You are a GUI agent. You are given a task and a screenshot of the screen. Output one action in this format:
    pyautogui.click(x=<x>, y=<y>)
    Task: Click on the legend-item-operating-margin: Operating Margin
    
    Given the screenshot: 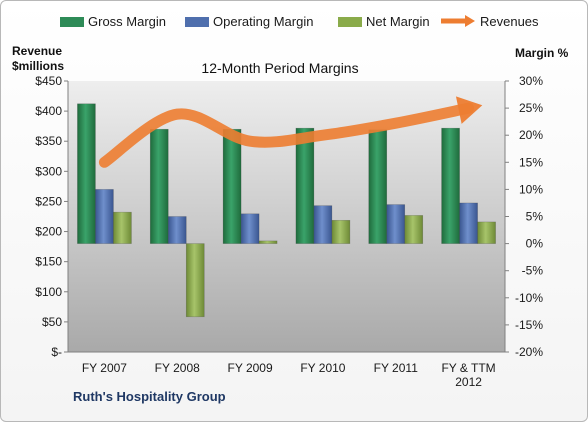 What is the action you would take?
    pyautogui.click(x=249, y=21)
    